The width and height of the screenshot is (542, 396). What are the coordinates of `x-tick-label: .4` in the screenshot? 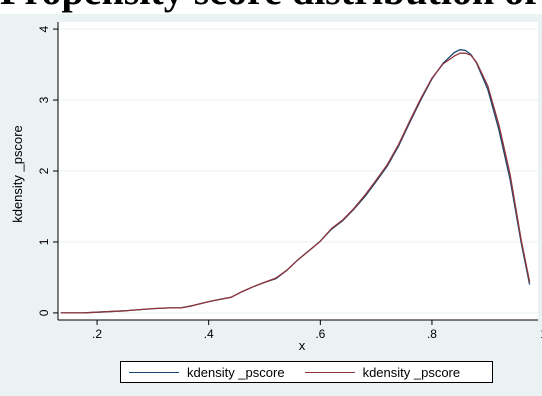 It's located at (209, 334).